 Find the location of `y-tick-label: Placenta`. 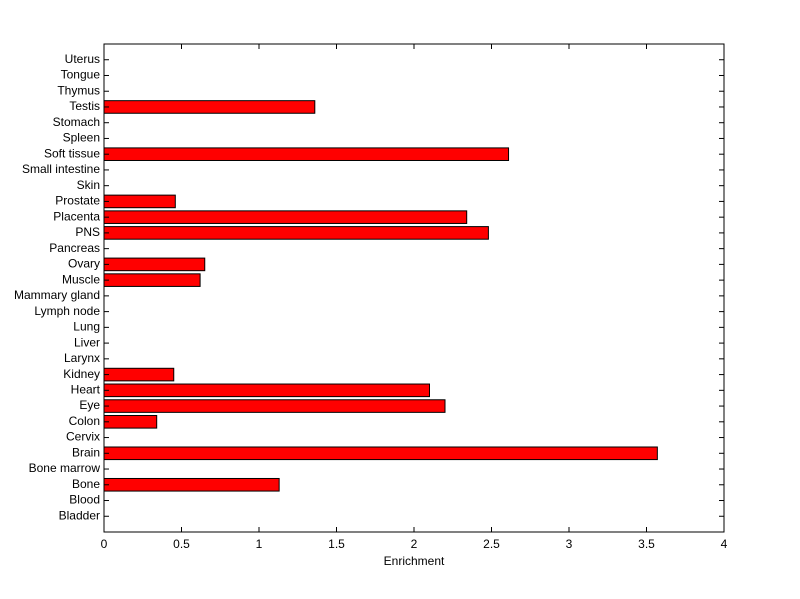

y-tick-label: Placenta is located at coordinates (76, 216).